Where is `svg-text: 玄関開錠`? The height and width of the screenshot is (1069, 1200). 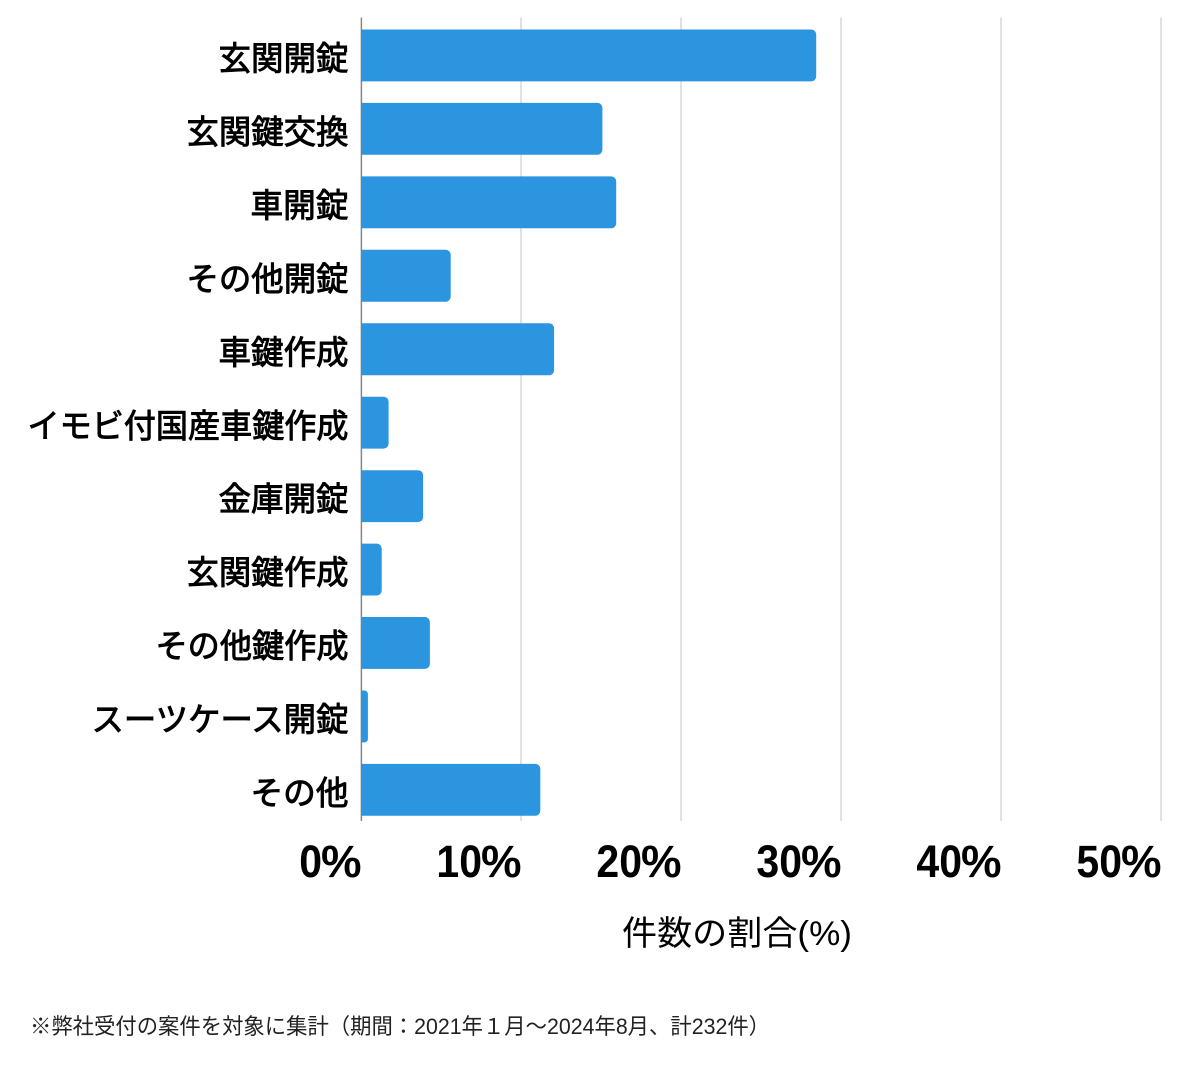
svg-text: 玄関開錠 is located at coordinates (284, 58).